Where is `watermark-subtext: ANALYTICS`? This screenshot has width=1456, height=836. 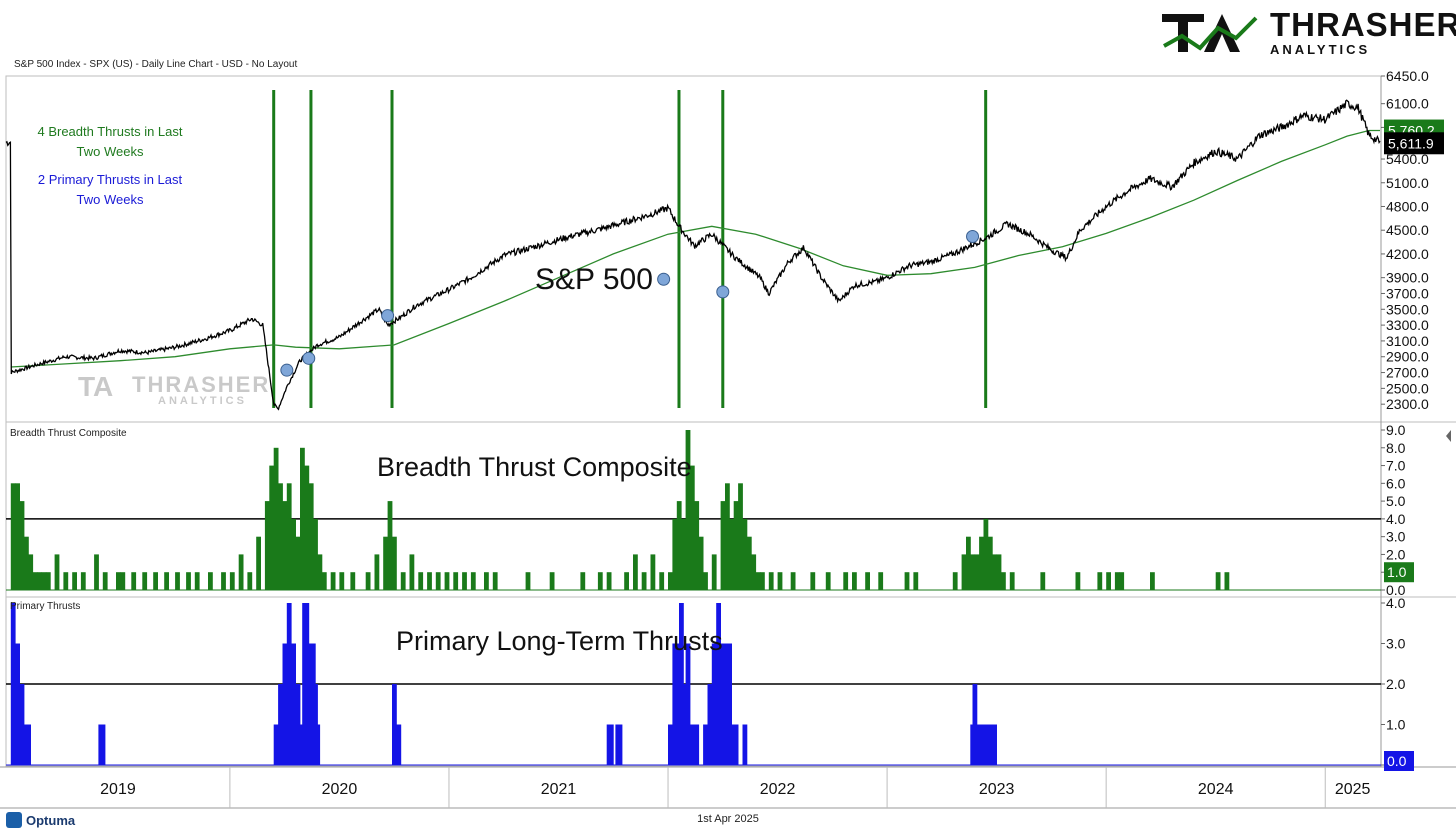
watermark-subtext: ANALYTICS is located at coordinates (202, 401).